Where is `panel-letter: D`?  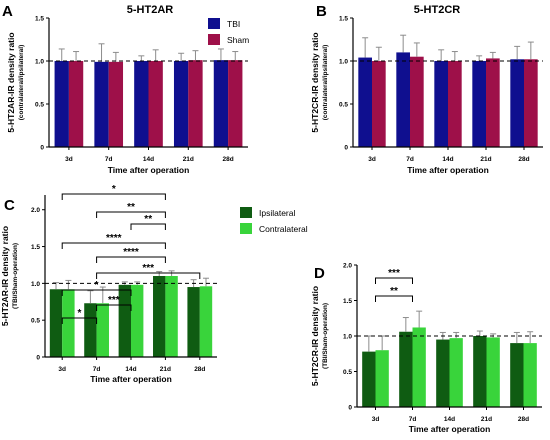 panel-letter: D is located at coordinates (319, 273).